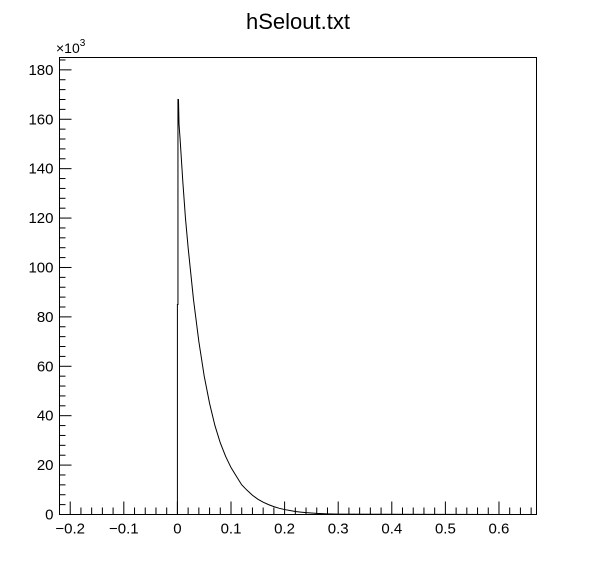 The height and width of the screenshot is (572, 596). Describe the element at coordinates (68, 48) in the screenshot. I see `y-multiplier-base: ×10` at that location.